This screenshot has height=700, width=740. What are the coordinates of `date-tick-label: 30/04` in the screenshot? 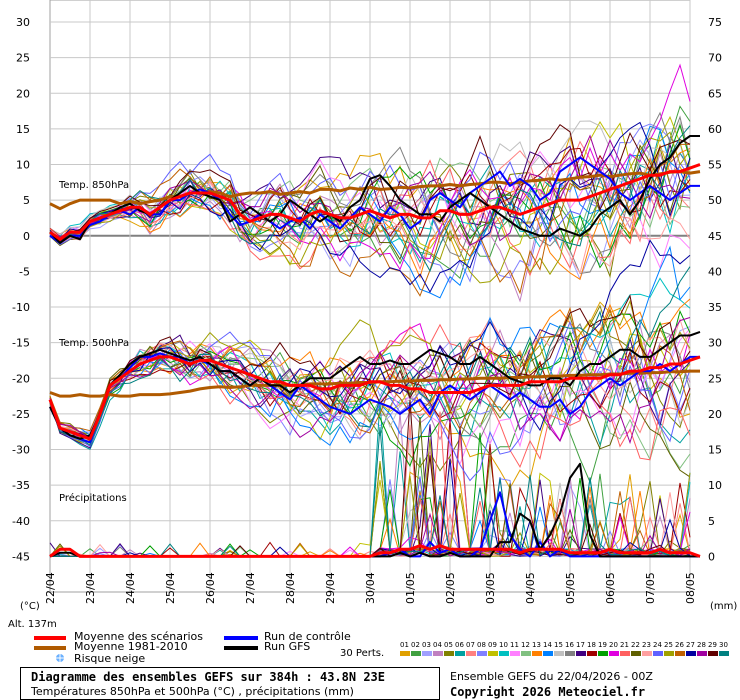 It's located at (370, 588).